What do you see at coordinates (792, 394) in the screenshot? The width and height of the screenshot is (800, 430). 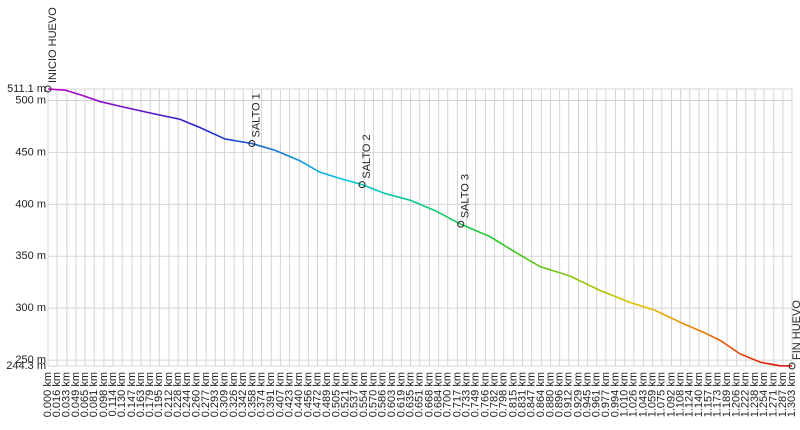 I see `x-tick-label: 1.303 km` at bounding box center [792, 394].